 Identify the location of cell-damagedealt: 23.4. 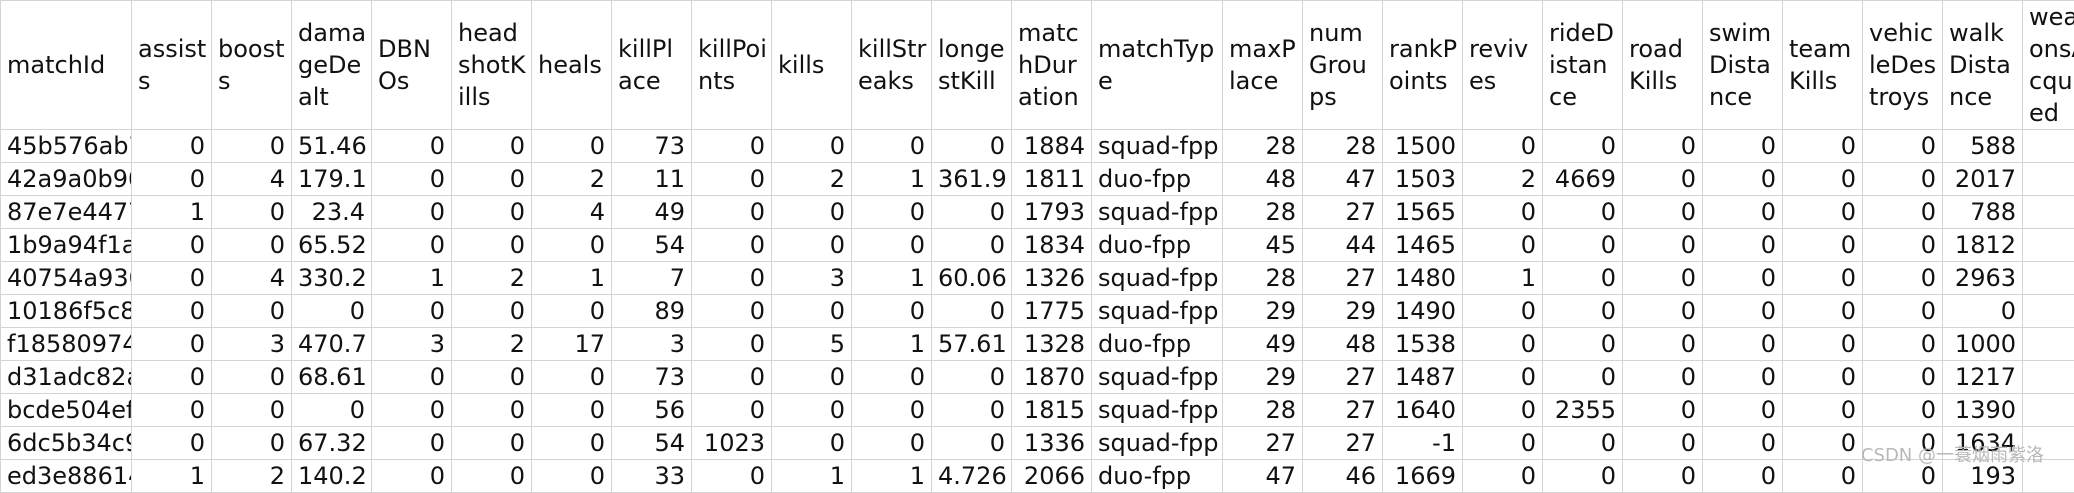
(332, 212).